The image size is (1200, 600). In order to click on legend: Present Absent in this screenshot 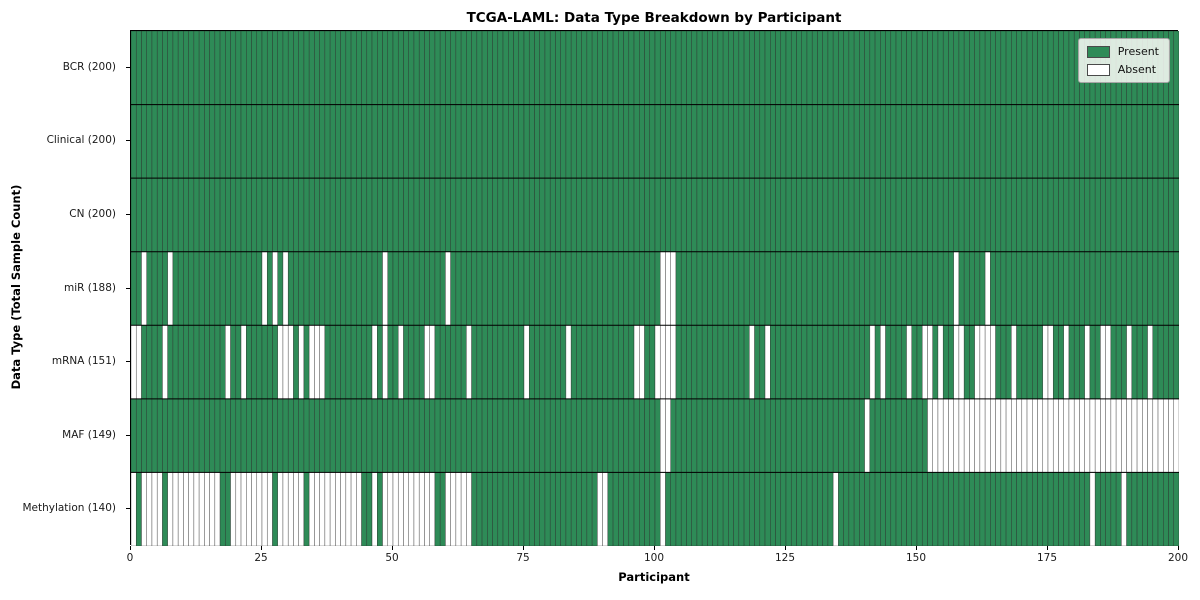, I will do `click(1123, 60)`.